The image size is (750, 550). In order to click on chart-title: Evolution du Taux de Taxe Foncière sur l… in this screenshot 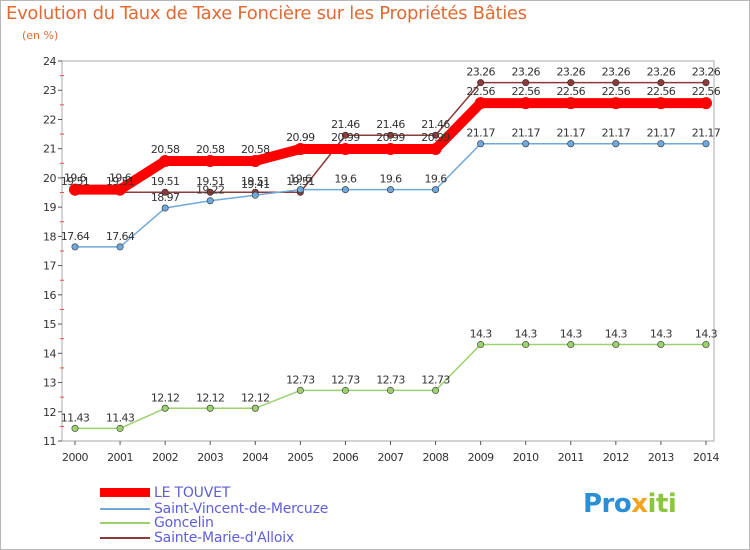, I will do `click(266, 13)`.